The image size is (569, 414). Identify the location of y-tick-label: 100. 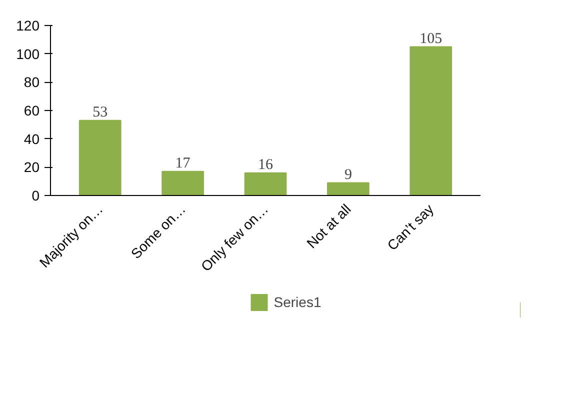
(28, 54).